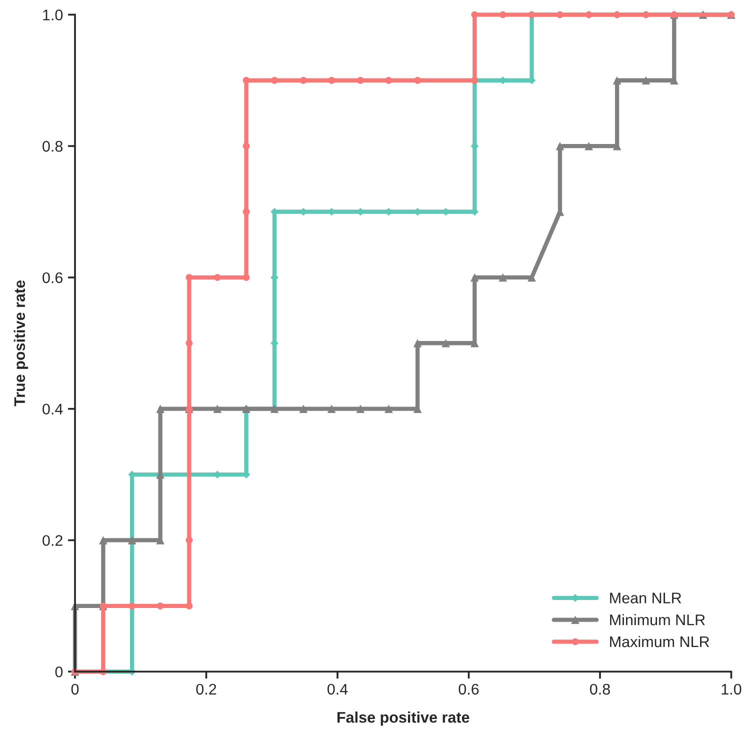  What do you see at coordinates (59, 672) in the screenshot?
I see `y-tick-label: 0` at bounding box center [59, 672].